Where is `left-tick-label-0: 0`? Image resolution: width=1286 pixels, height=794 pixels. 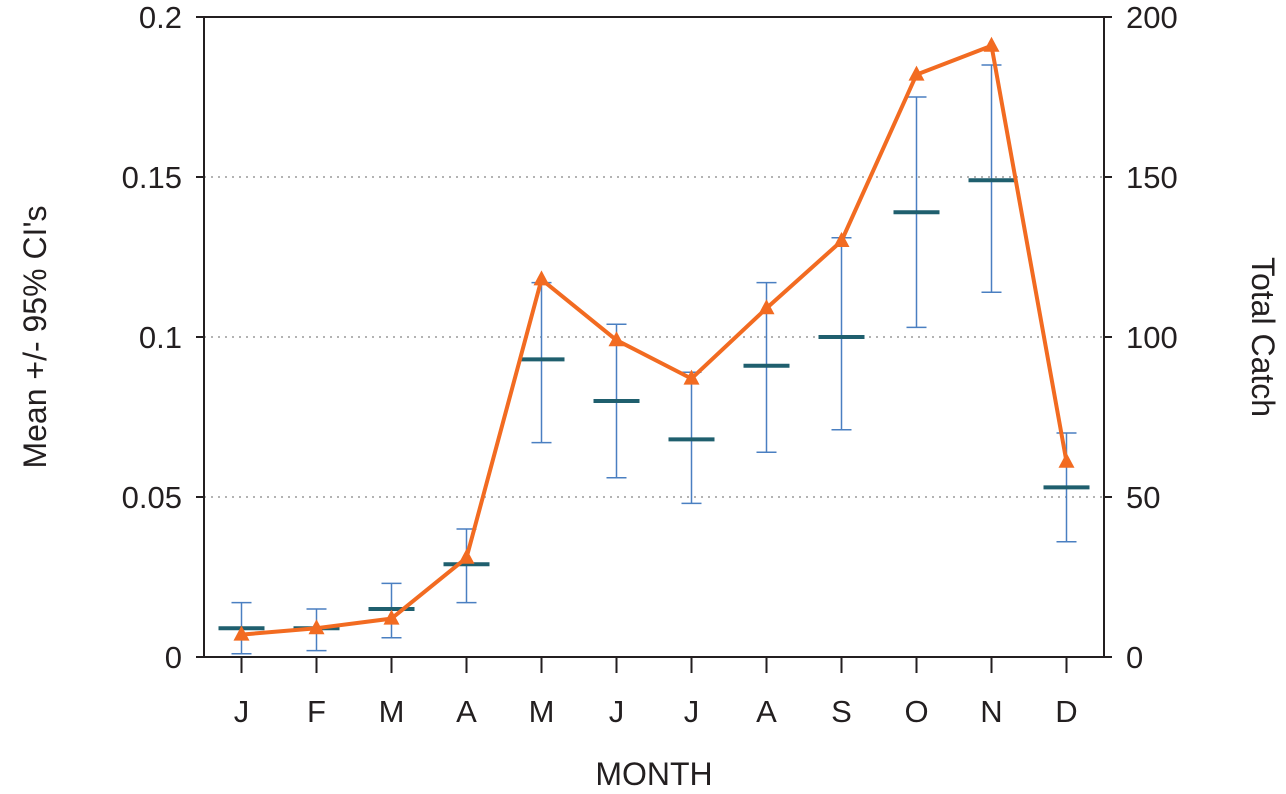
left-tick-label-0: 0 is located at coordinates (173, 657).